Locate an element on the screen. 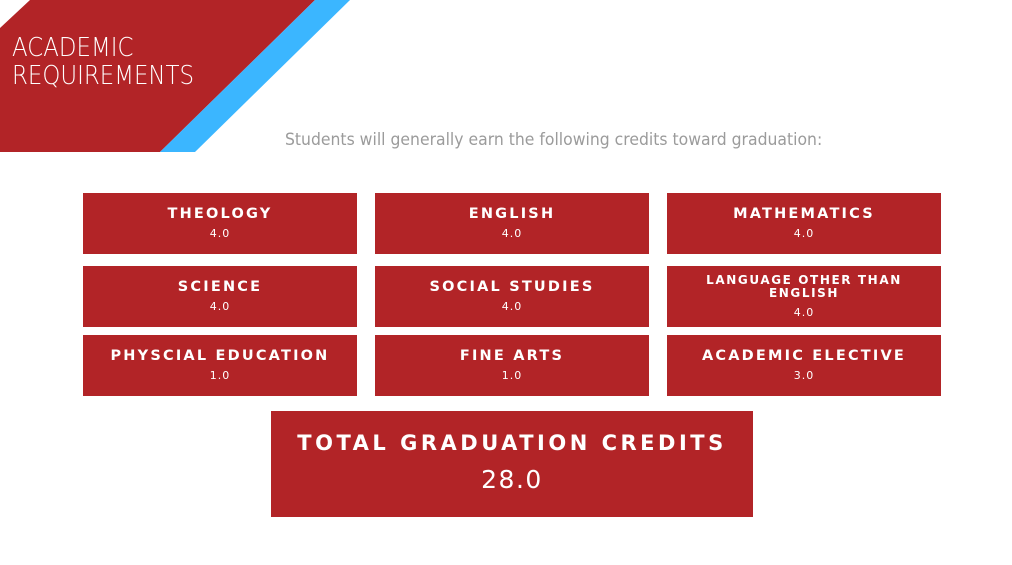  subject-name: ENGLISH is located at coordinates (512, 214).